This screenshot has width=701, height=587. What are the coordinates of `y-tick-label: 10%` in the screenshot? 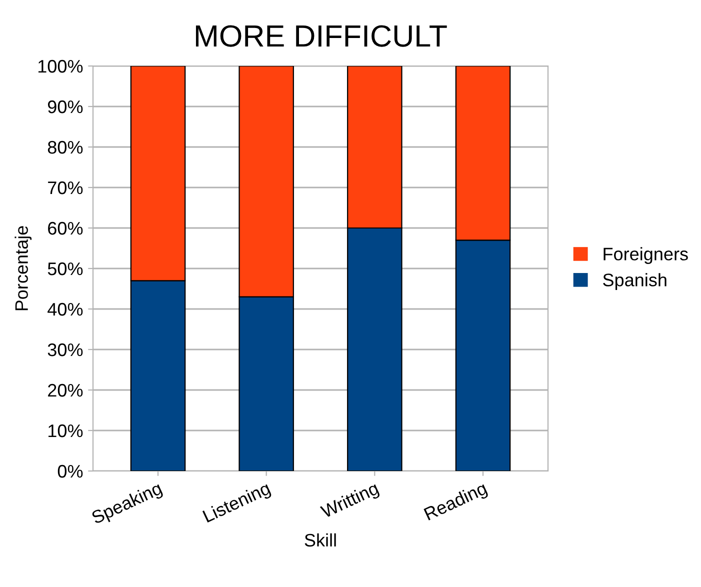 It's located at (65, 431).